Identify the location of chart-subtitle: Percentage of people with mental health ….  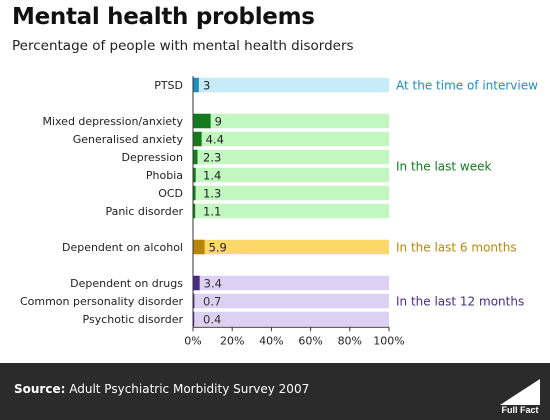
(183, 46).